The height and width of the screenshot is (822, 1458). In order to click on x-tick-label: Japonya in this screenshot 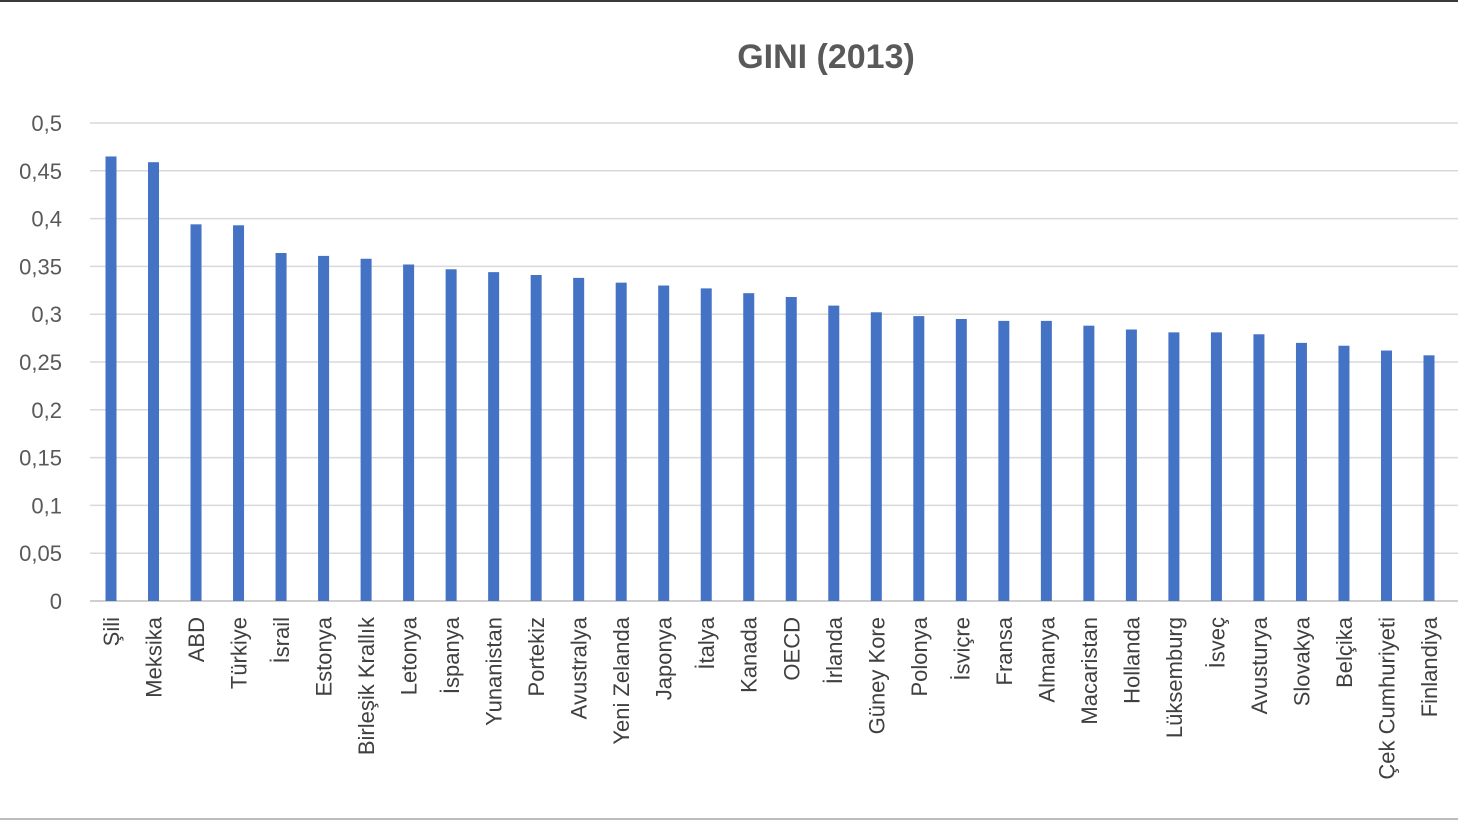, I will do `click(664, 658)`.